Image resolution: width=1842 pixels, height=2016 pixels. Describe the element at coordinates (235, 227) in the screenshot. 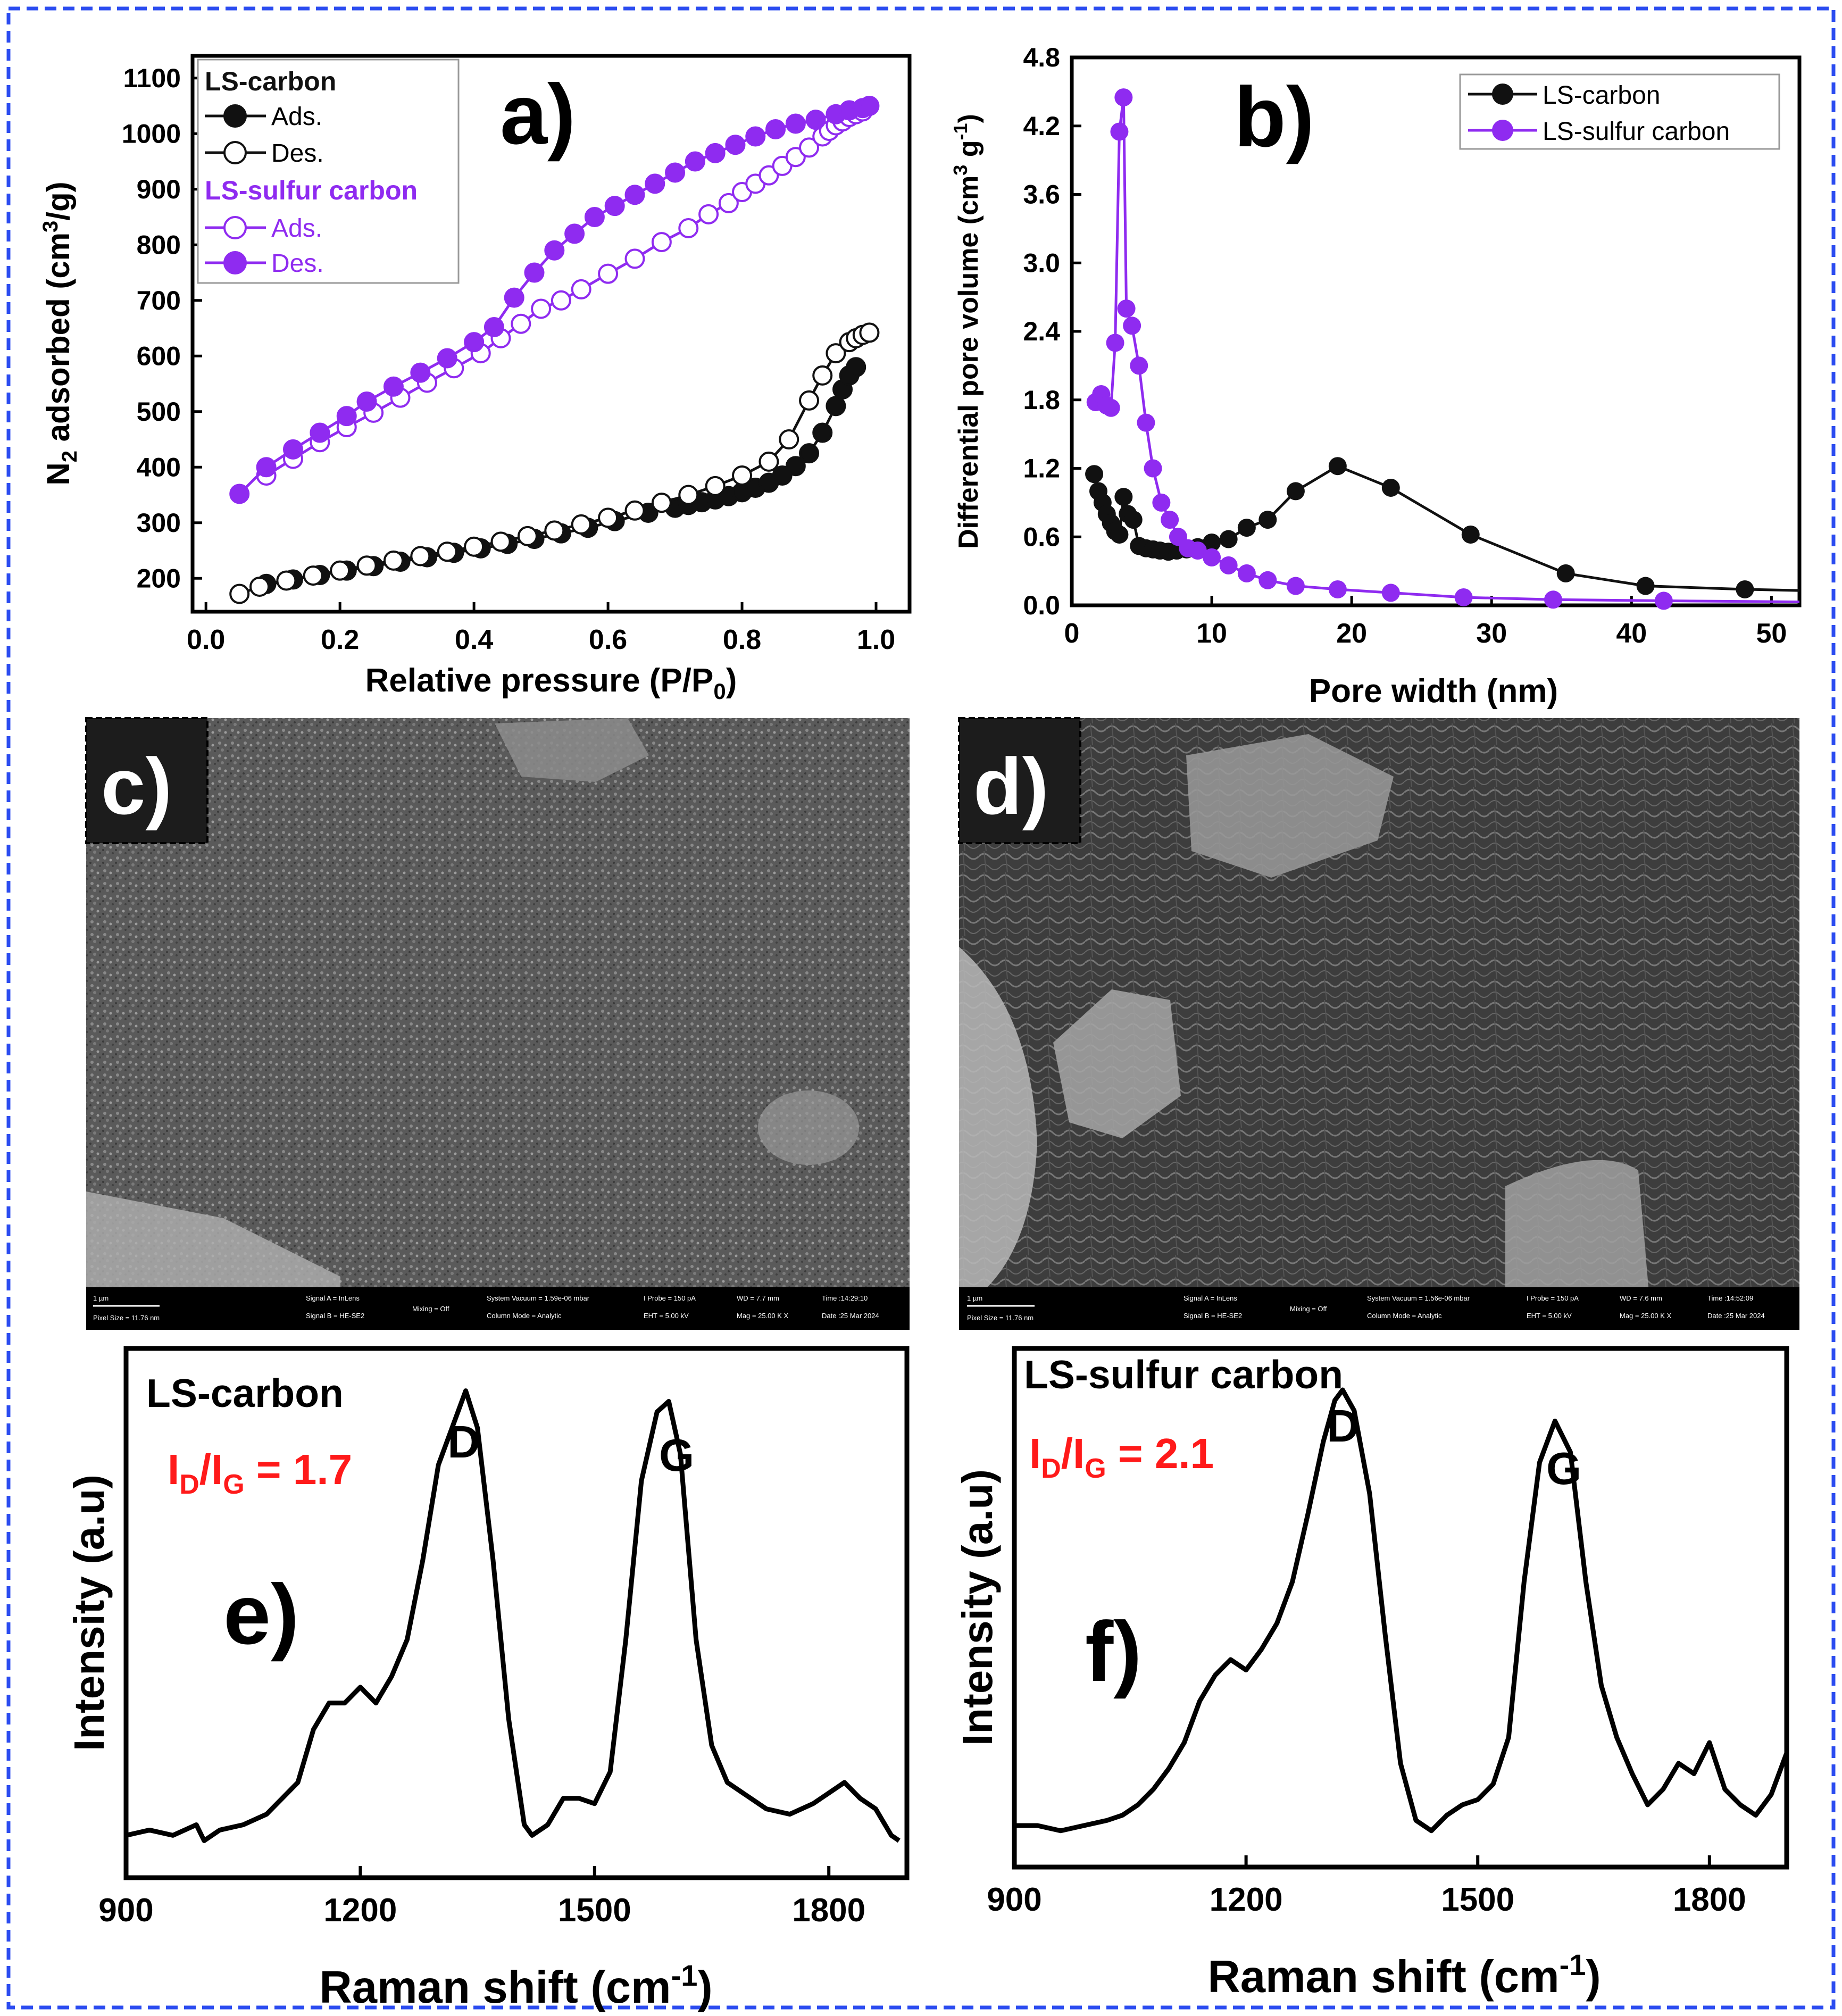

I see `legend-marker-sulfur-ads` at that location.